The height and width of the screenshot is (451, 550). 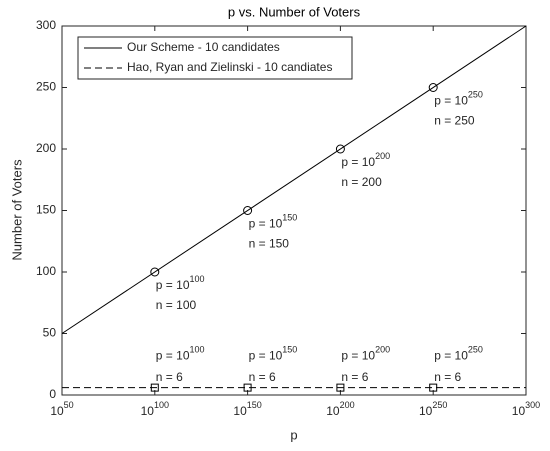 What do you see at coordinates (203, 47) in the screenshot?
I see `legend-label: Our Scheme - 10 candidates` at bounding box center [203, 47].